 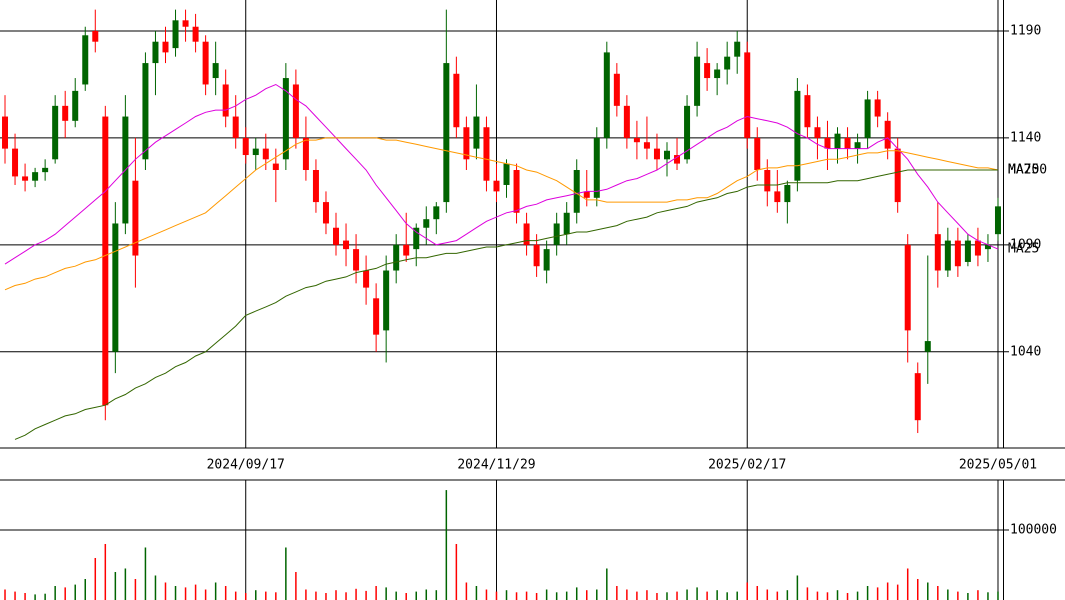 I want to click on y-tick-label: 1040, so click(x=1025, y=351).